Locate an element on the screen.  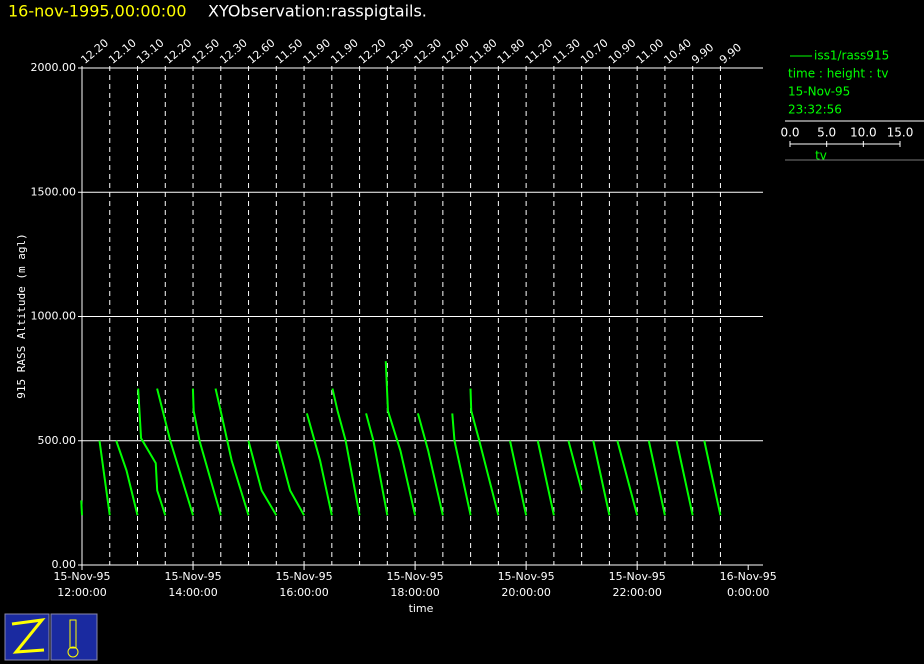
obs-label: 12.00 is located at coordinates (455, 51).